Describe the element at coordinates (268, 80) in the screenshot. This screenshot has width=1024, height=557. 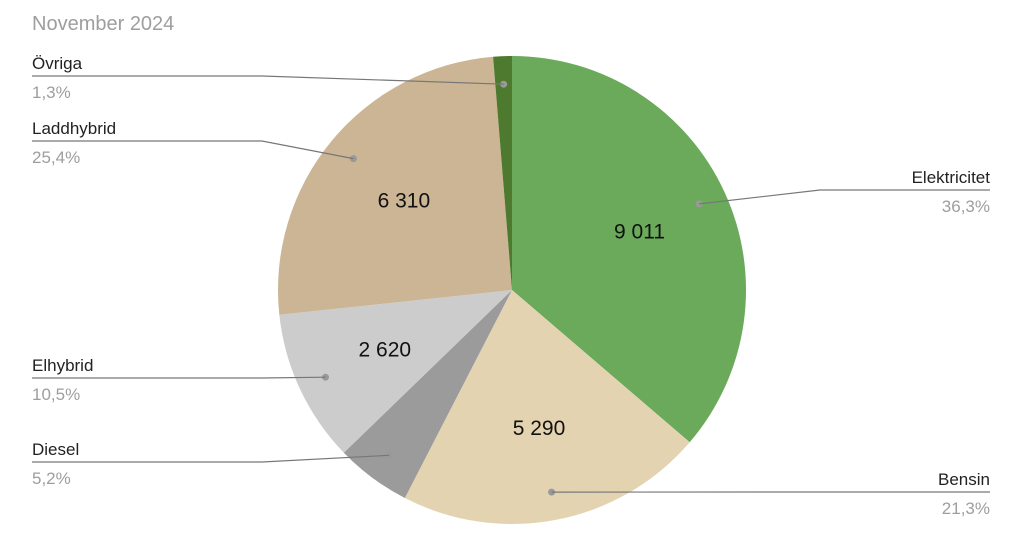
I see `leader-line-ovriga` at that location.